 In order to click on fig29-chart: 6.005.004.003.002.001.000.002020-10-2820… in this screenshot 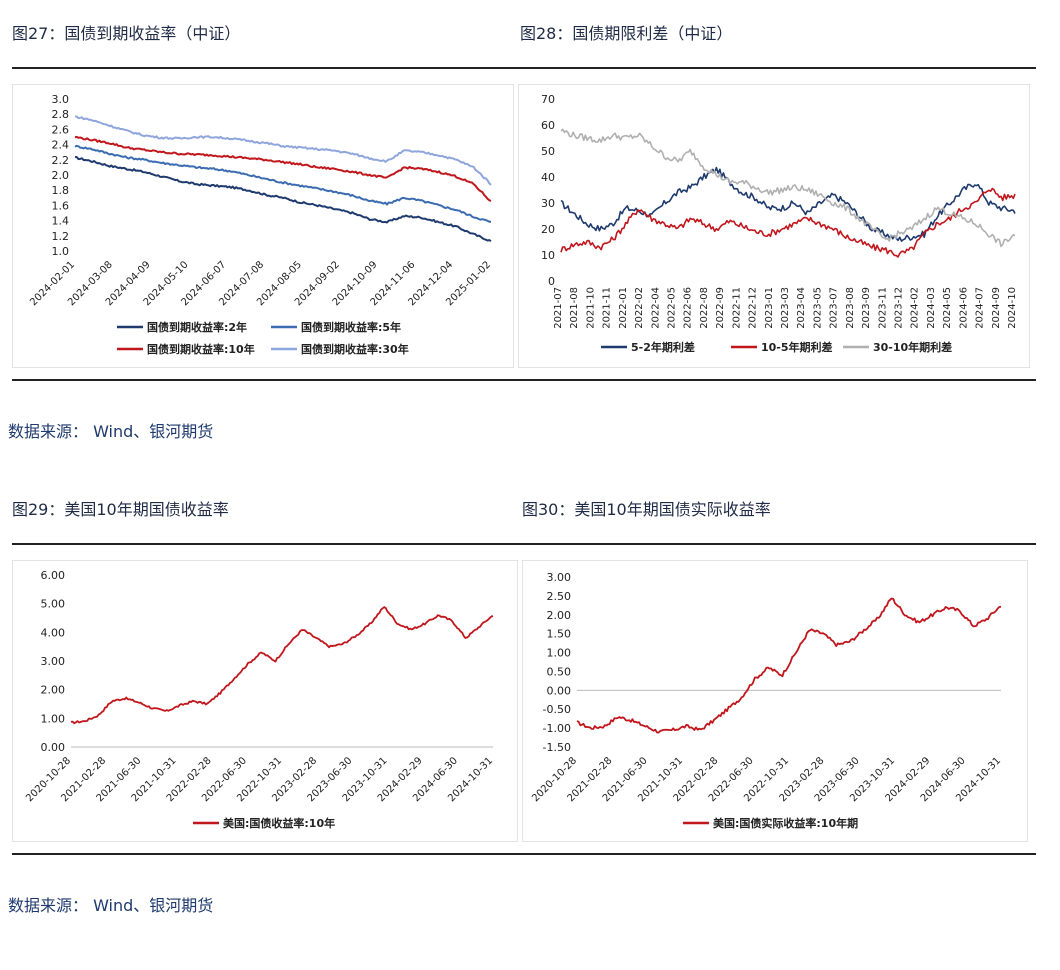, I will do `click(259, 699)`.